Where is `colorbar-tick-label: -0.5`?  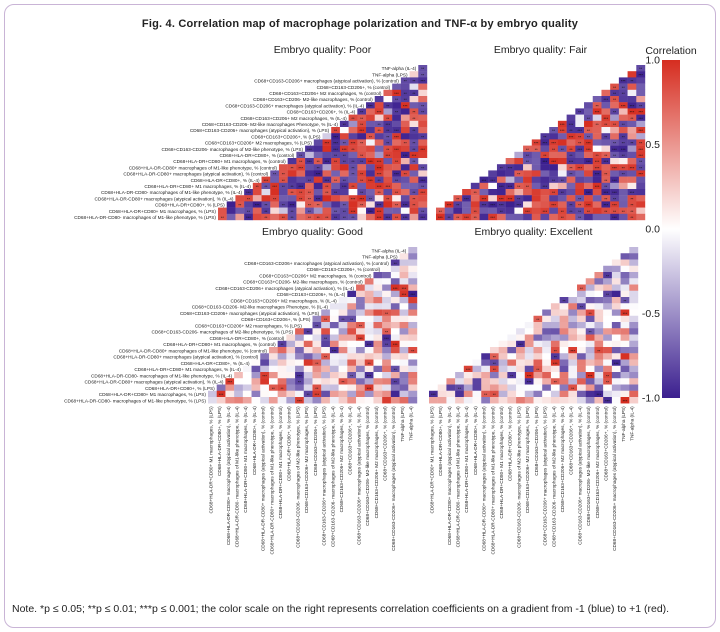
colorbar-tick-label: -0.5 is located at coordinates (651, 314).